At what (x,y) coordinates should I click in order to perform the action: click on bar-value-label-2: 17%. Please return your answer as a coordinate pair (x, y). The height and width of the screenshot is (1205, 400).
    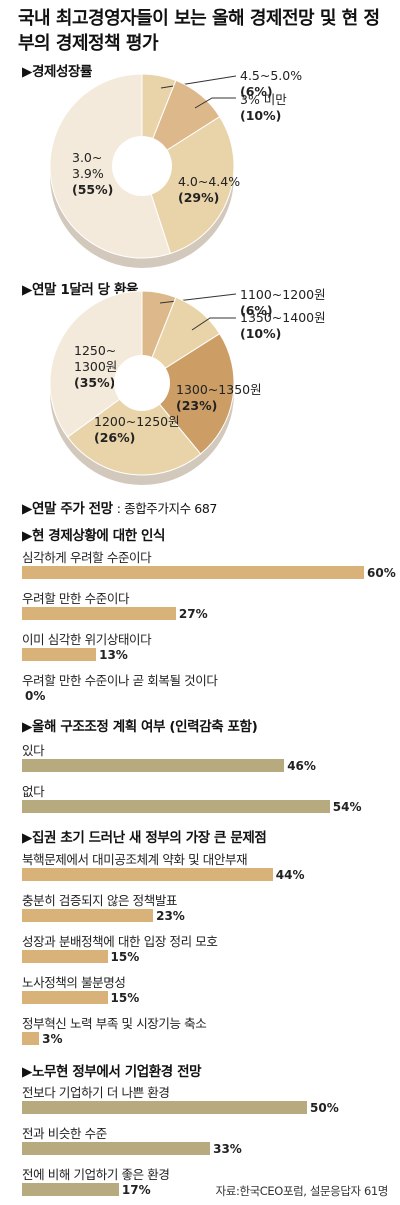
    Looking at the image, I should click on (136, 1190).